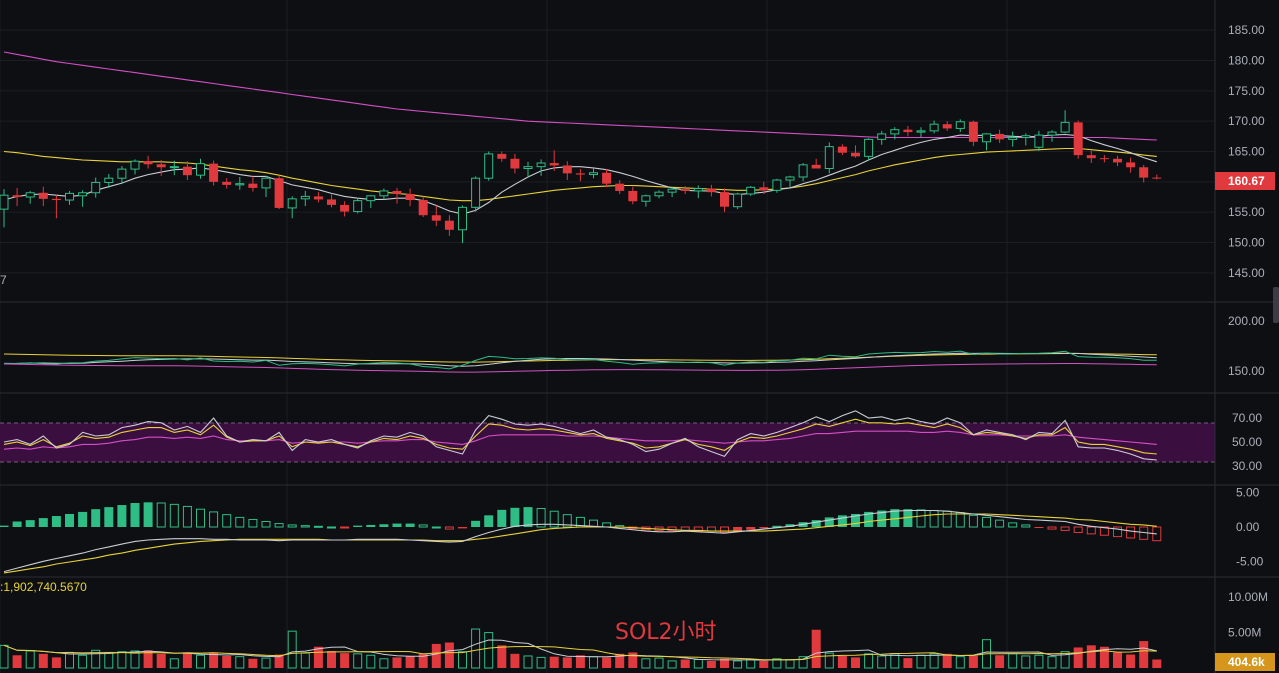 This screenshot has height=673, width=1279. Describe the element at coordinates (1250, 527) in the screenshot. I see `macd-axis-ticks: 5.00 0.00 -5.00` at that location.